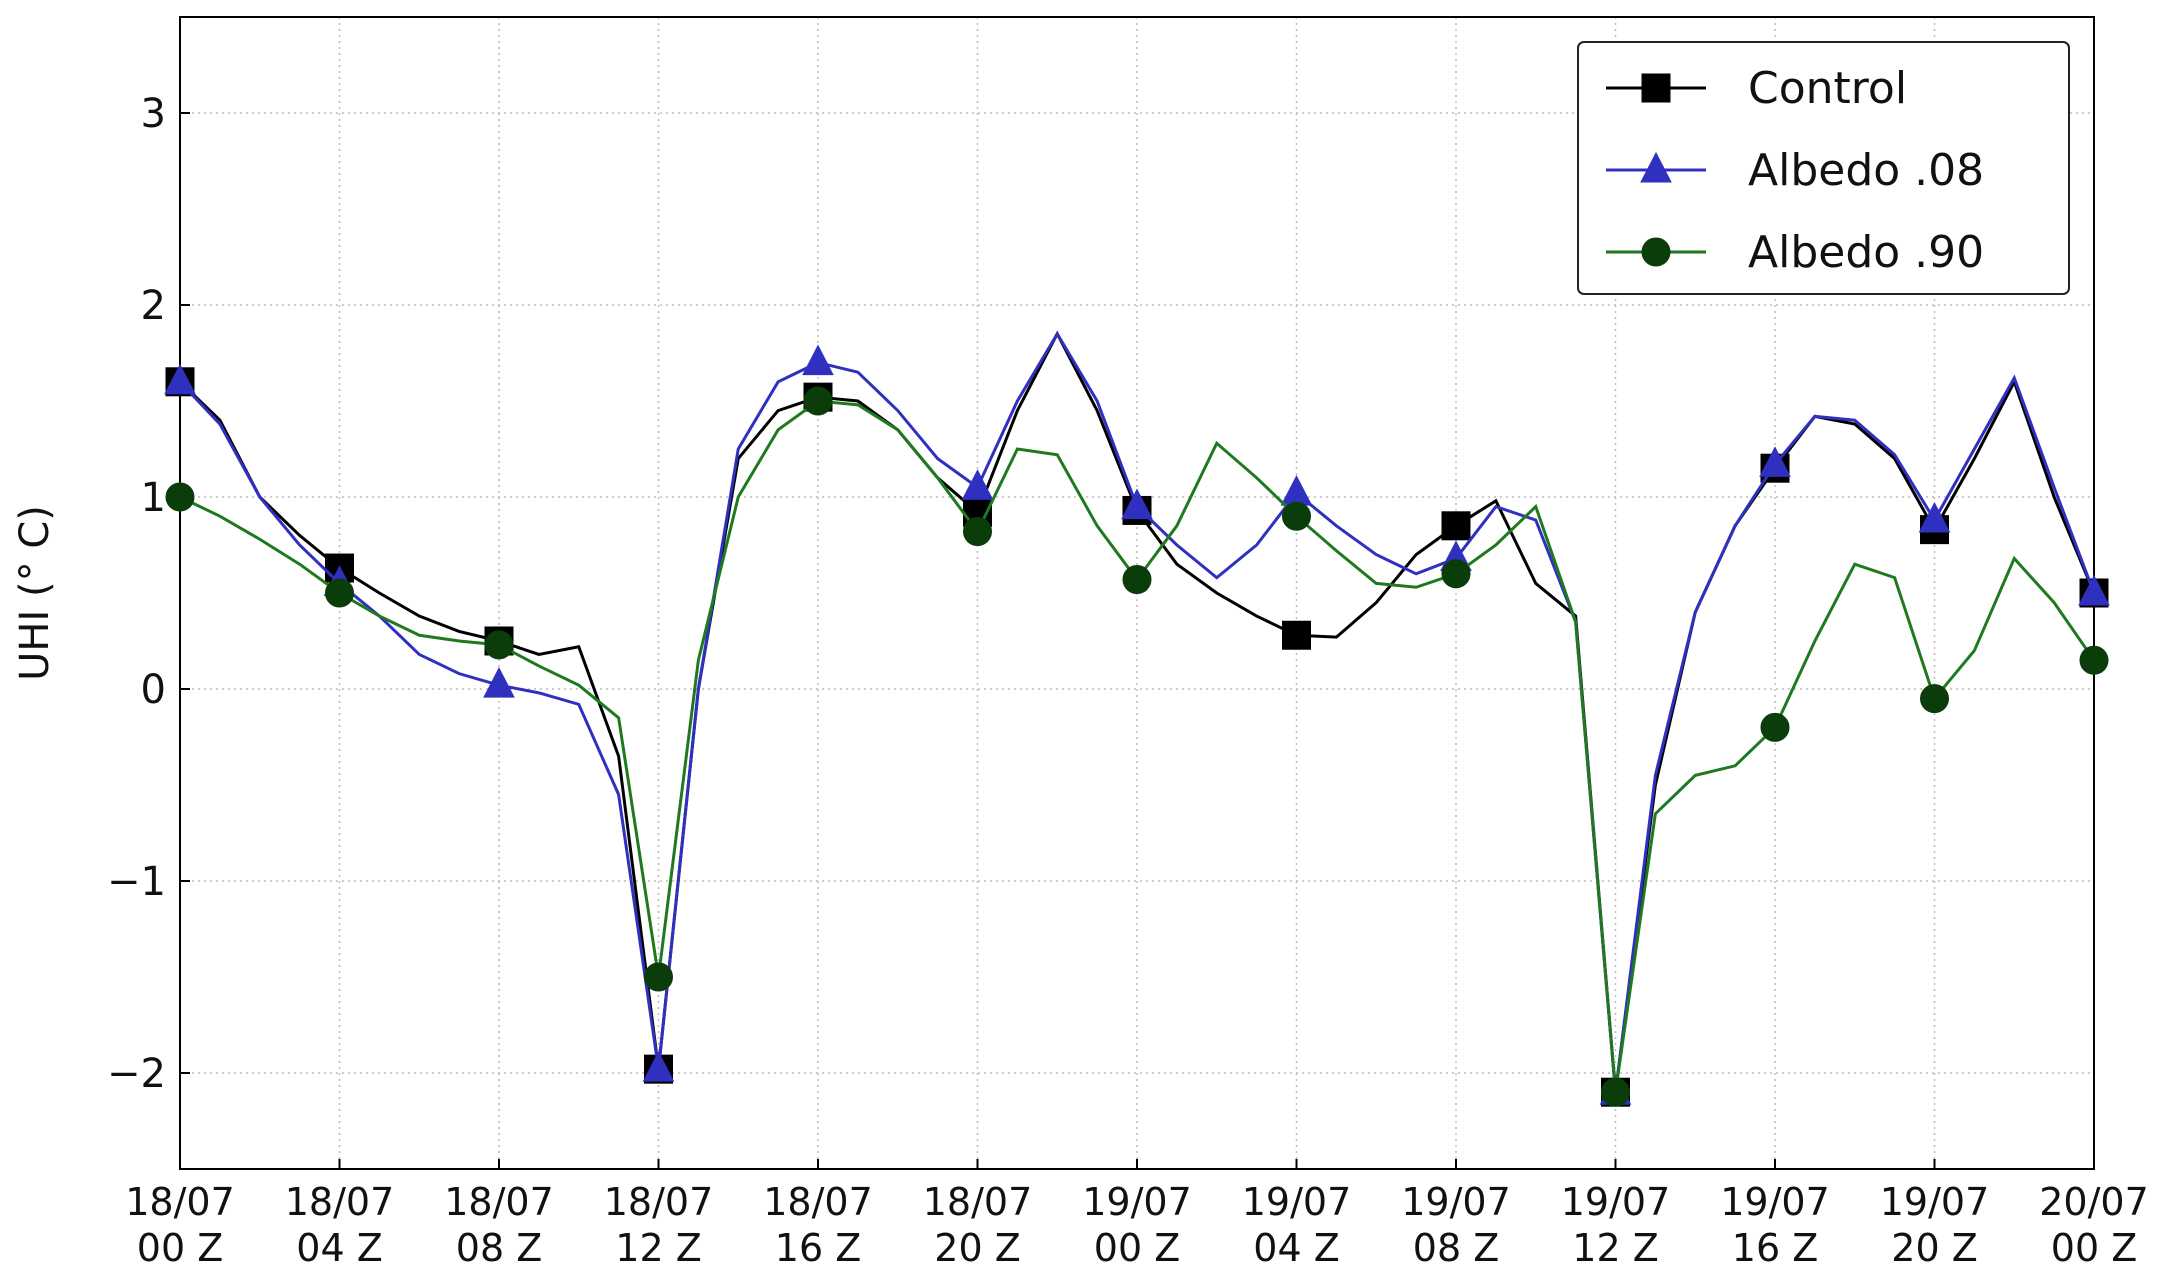 The image size is (2174, 1286). I want to click on legend-label: Albedo .08, so click(1866, 170).